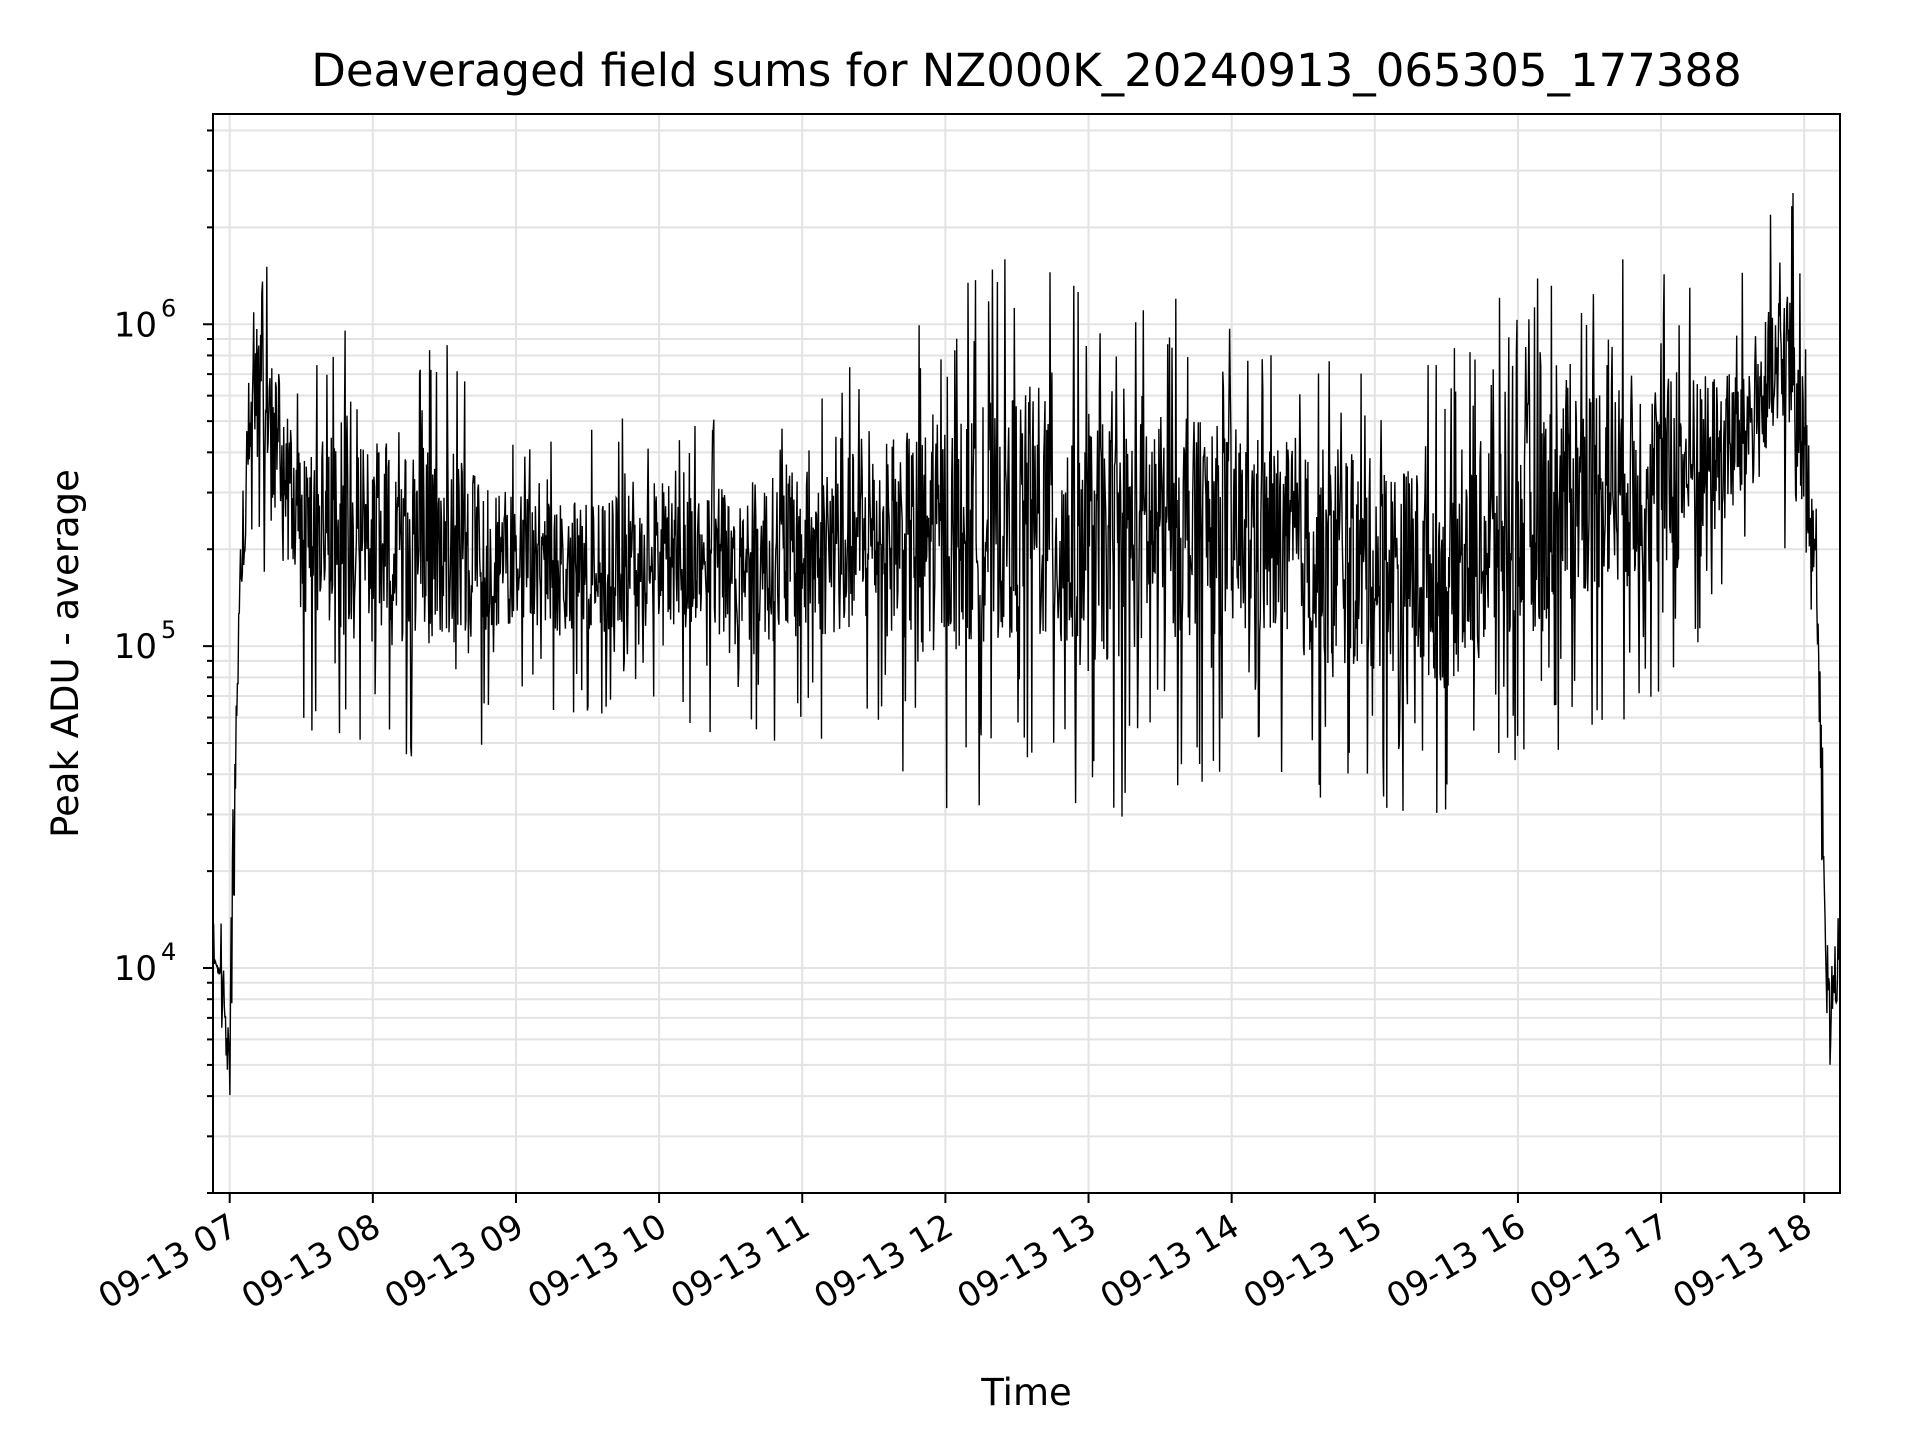 The width and height of the screenshot is (1920, 1440). Describe the element at coordinates (597, 1261) in the screenshot. I see `x-tick-label: 09-13 10` at that location.